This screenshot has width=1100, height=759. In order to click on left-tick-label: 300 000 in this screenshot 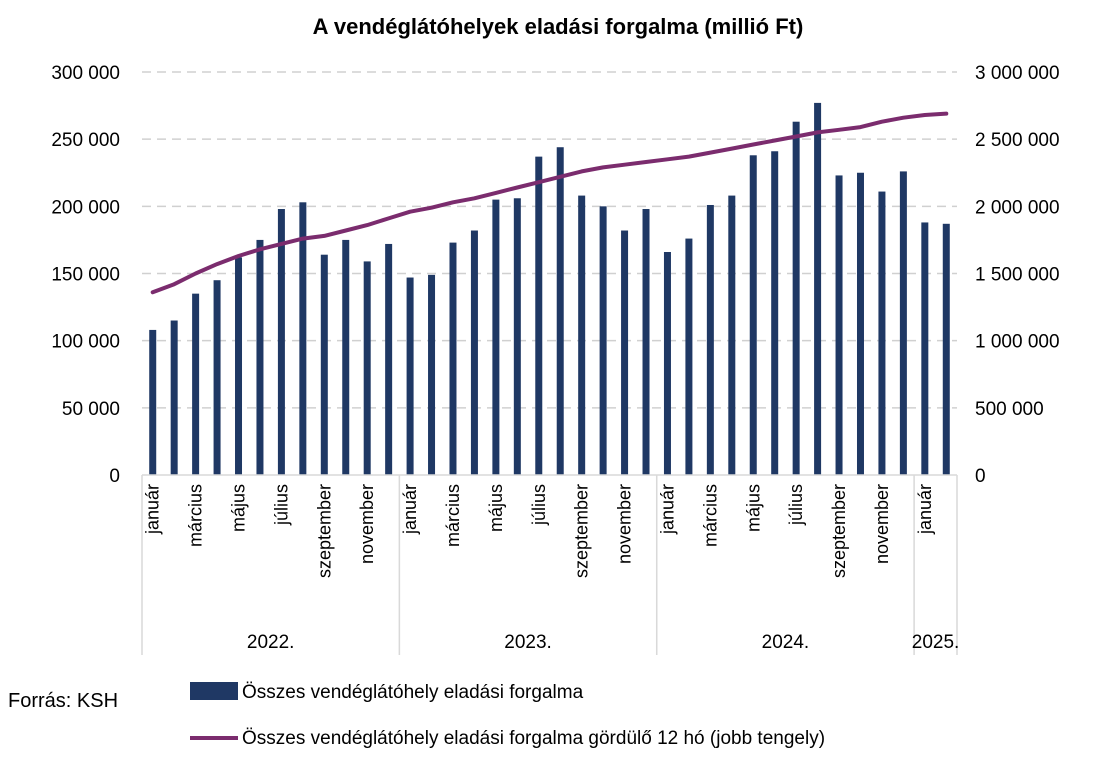, I will do `click(85, 73)`.